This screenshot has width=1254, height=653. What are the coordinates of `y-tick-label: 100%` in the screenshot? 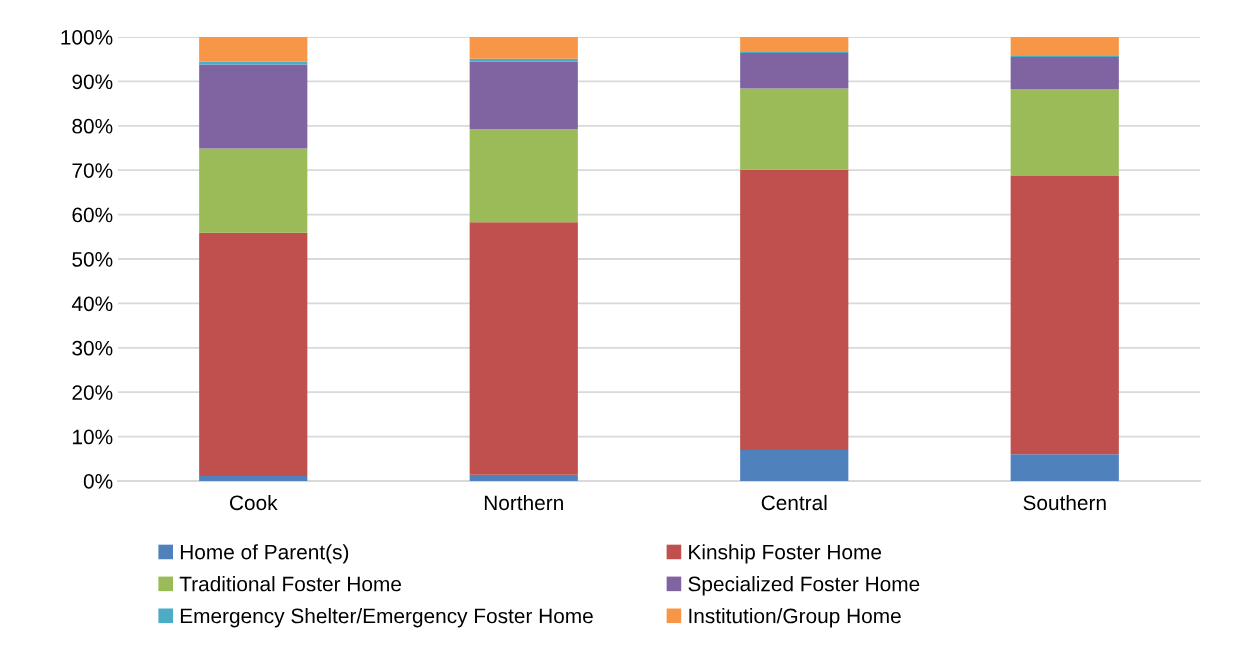 It's located at (87, 37).